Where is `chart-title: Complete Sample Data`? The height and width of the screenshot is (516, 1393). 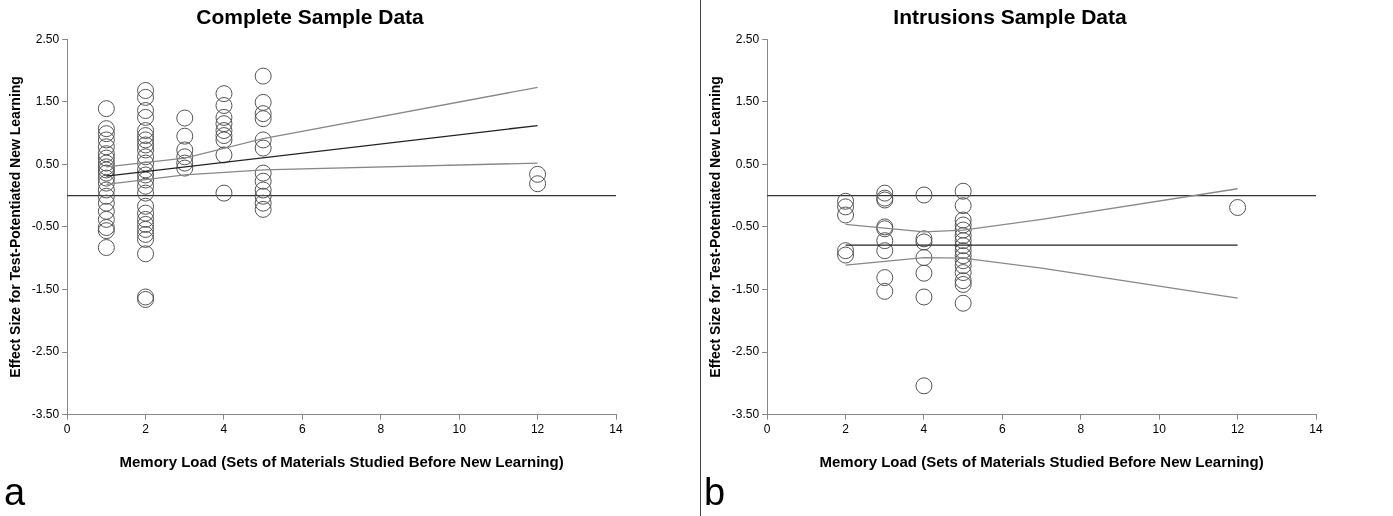 chart-title: Complete Sample Data is located at coordinates (310, 17).